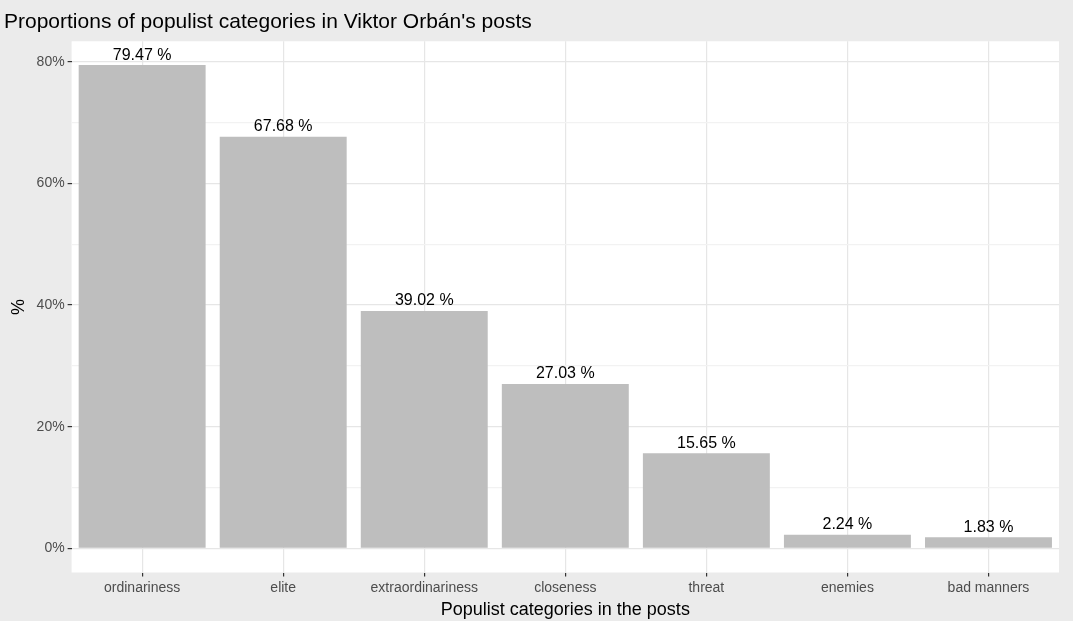  I want to click on data-label: 67.68 %, so click(283, 126).